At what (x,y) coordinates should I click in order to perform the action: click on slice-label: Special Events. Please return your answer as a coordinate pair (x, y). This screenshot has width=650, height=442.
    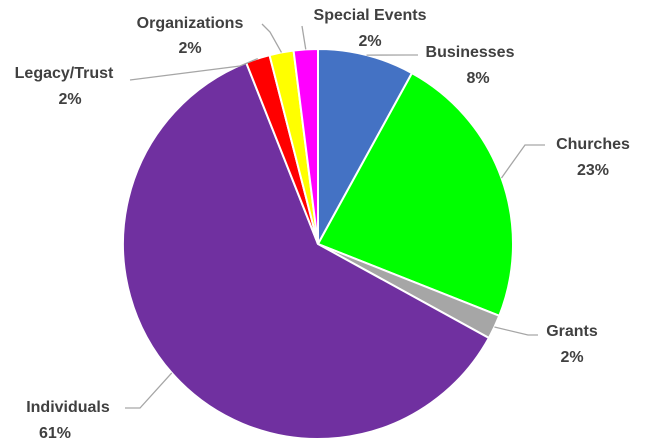
    Looking at the image, I should click on (370, 15).